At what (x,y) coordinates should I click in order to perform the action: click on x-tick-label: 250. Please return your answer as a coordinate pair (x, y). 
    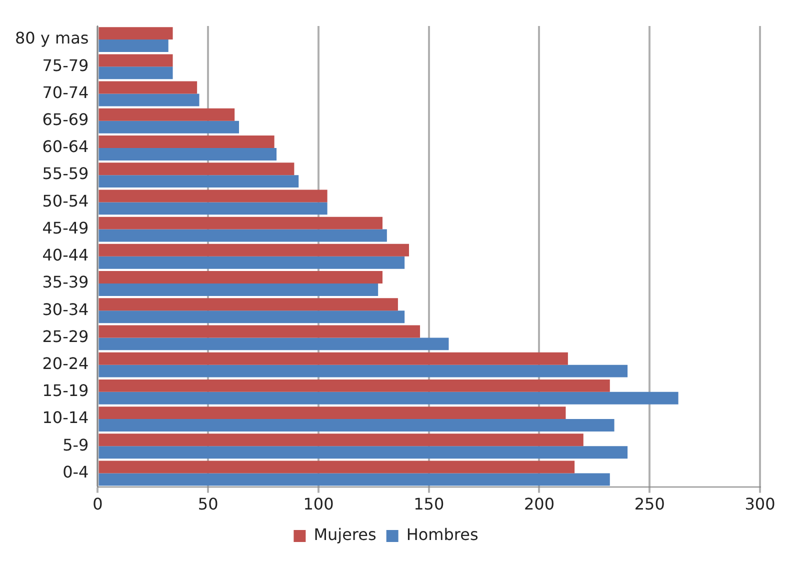
    Looking at the image, I should click on (649, 504).